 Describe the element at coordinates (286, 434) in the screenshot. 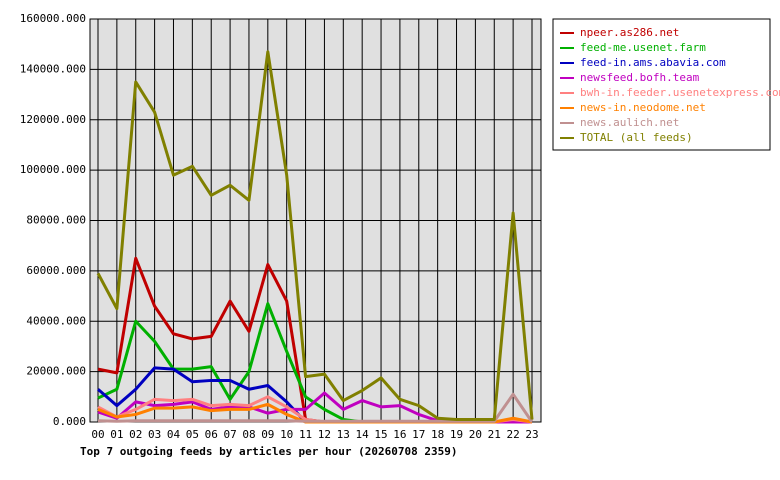

I see `x-tick-label: 10` at that location.